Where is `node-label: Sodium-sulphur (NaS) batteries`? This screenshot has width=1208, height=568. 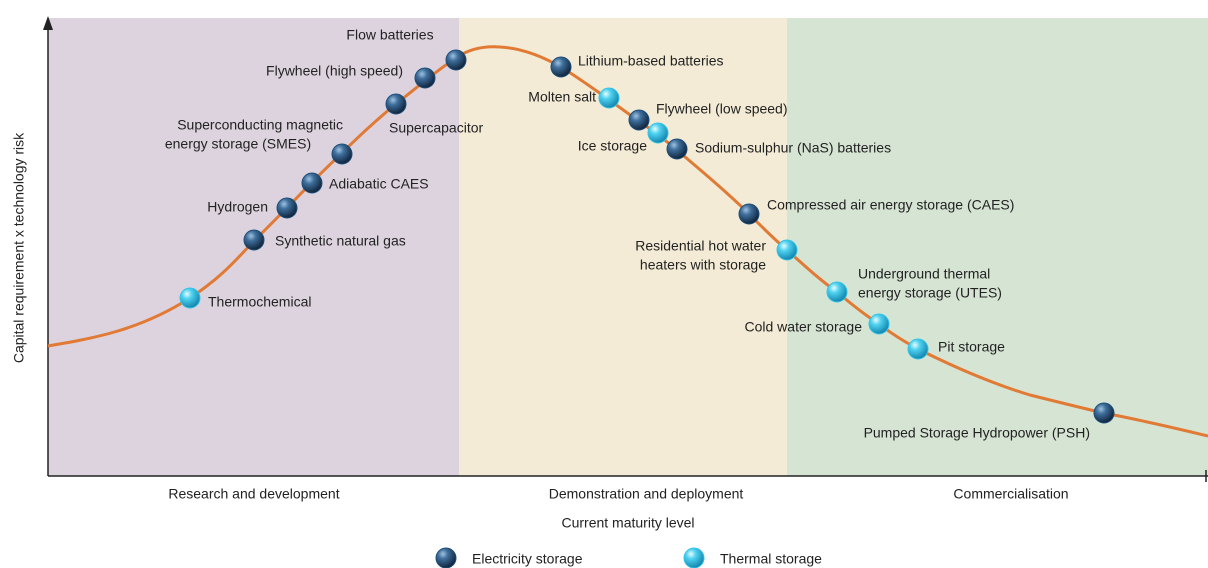
node-label: Sodium-sulphur (NaS) batteries is located at coordinates (793, 148).